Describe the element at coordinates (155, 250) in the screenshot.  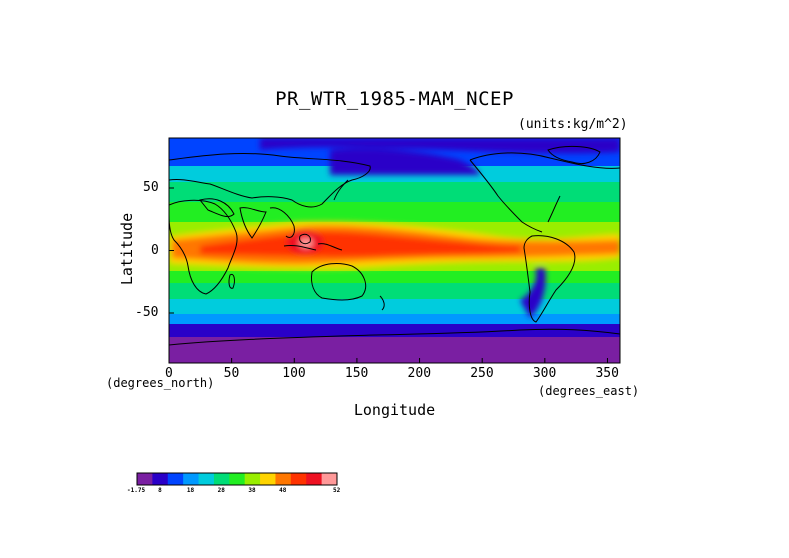
I see `y-tick-label: 0` at that location.